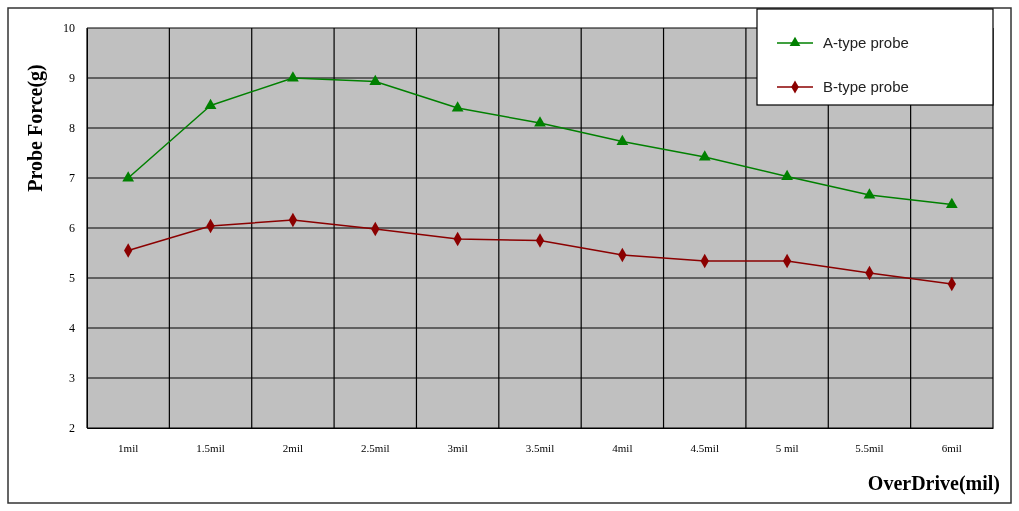  What do you see at coordinates (72, 378) in the screenshot?
I see `y-tick-label: 3` at bounding box center [72, 378].